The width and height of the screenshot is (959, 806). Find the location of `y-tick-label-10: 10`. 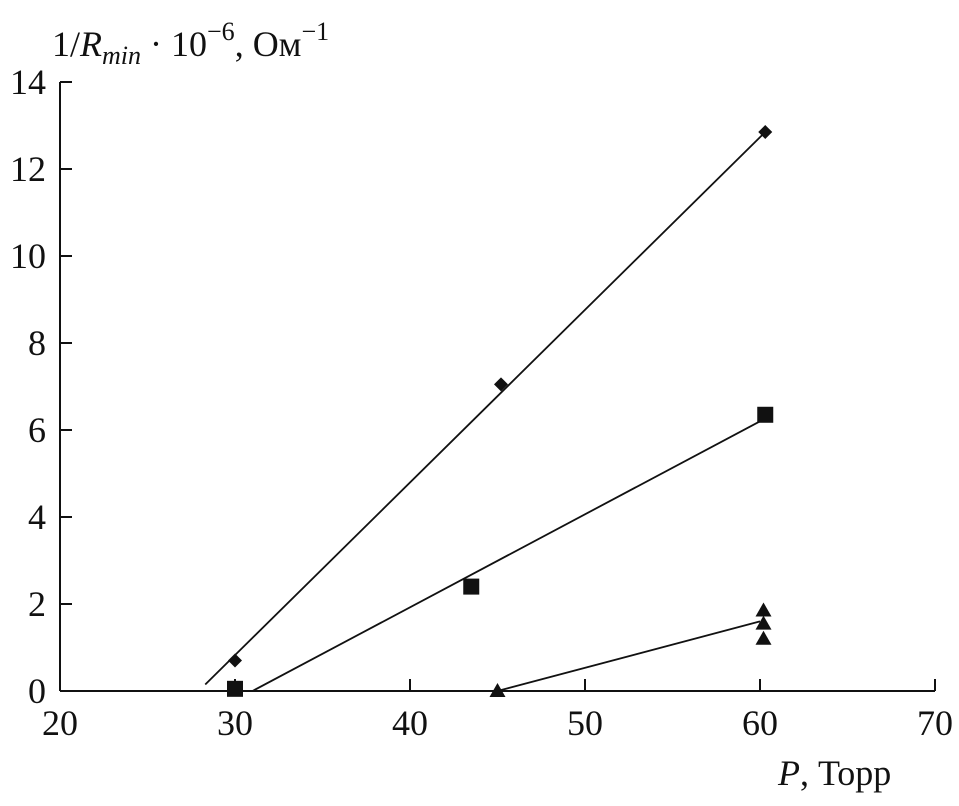

y-tick-label-10: 10 is located at coordinates (28, 256).